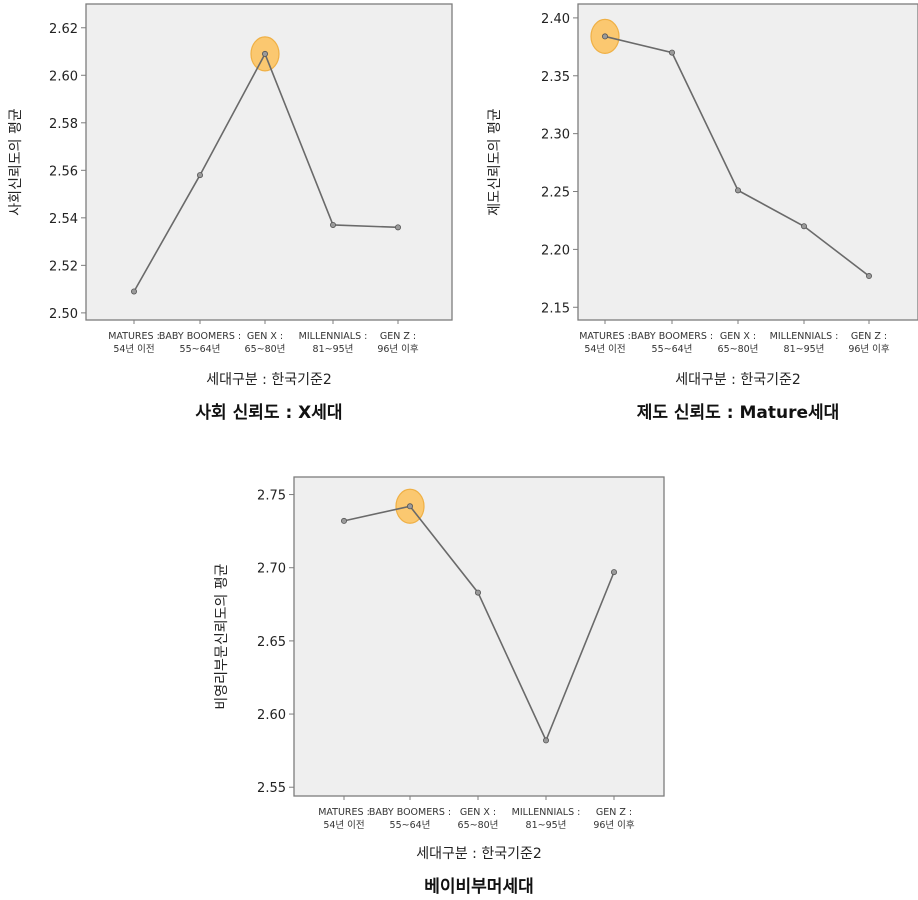 The width and height of the screenshot is (918, 900). What do you see at coordinates (555, 250) in the screenshot?
I see `y-tick-label: 2.20` at bounding box center [555, 250].